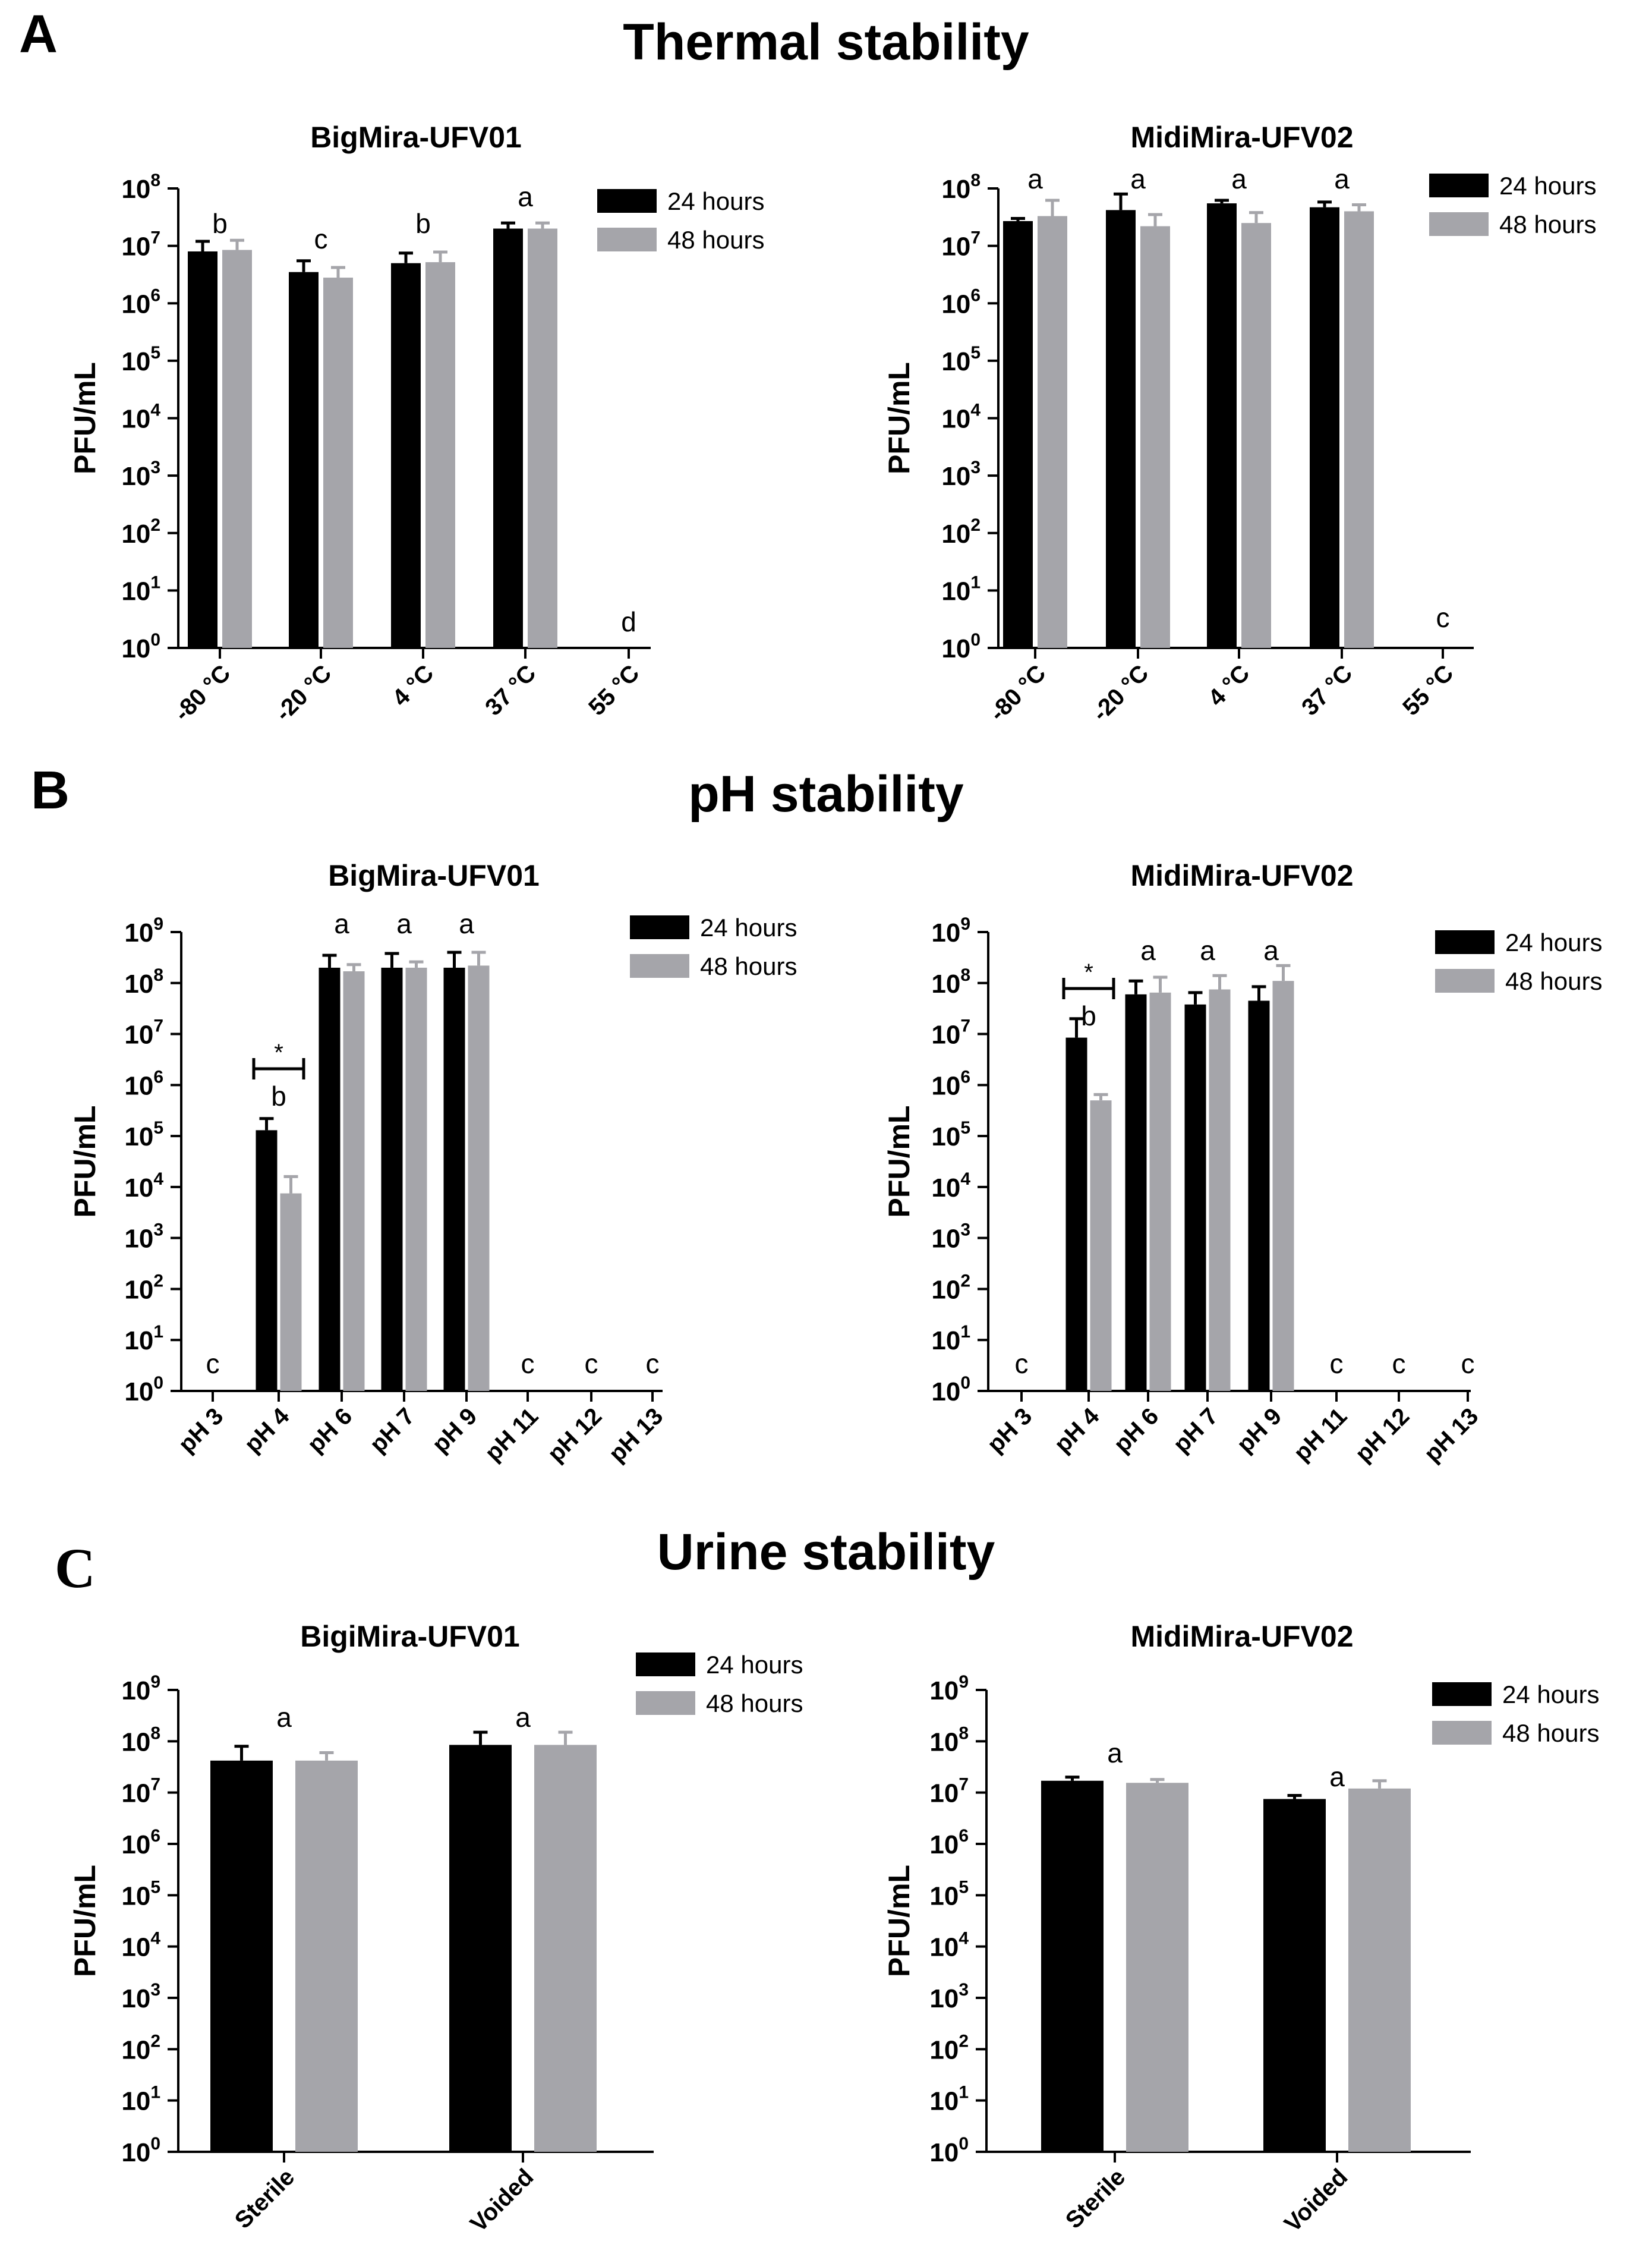  Describe the element at coordinates (85, 1162) in the screenshot. I see `y-axis-label: PFU/mL` at that location.